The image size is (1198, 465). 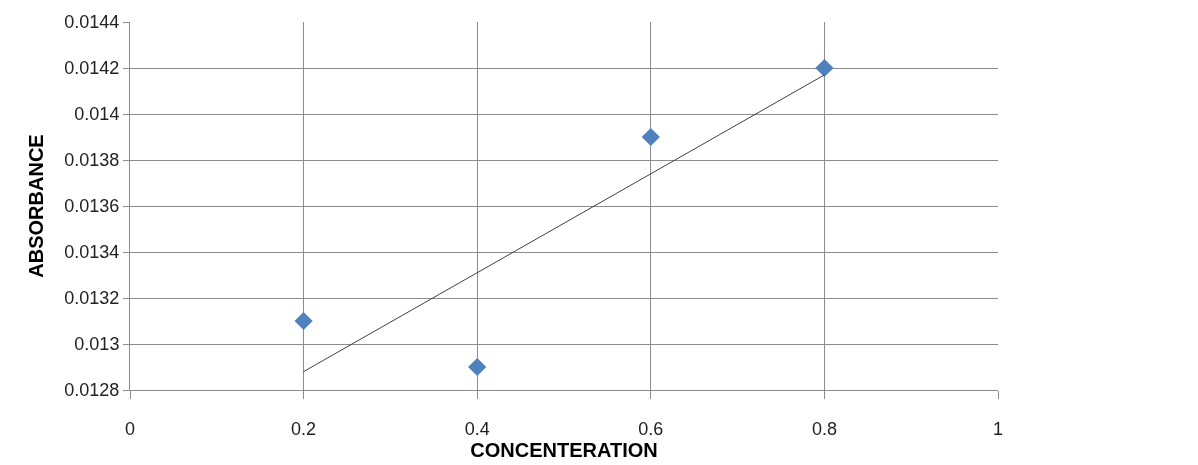 What do you see at coordinates (92, 68) in the screenshot?
I see `y-tick-label: 0.0142` at bounding box center [92, 68].